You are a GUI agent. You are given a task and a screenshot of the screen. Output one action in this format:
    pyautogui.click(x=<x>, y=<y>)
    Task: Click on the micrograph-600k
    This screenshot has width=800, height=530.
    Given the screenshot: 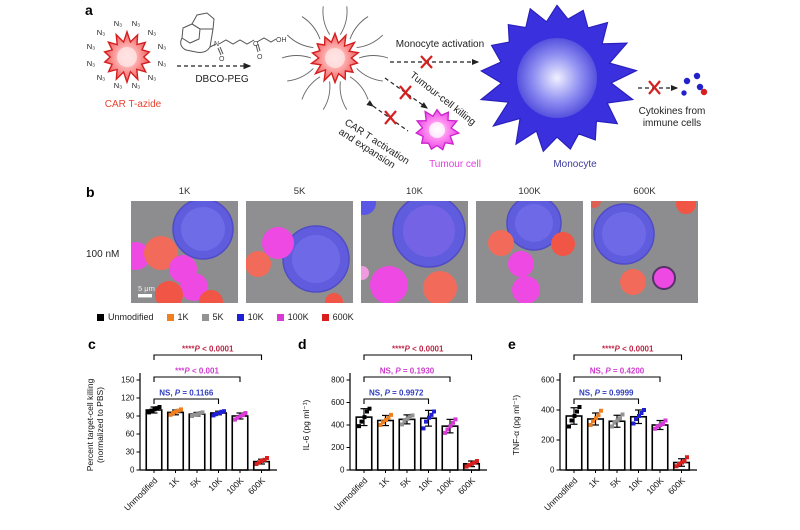 What is the action you would take?
    pyautogui.click(x=644, y=252)
    